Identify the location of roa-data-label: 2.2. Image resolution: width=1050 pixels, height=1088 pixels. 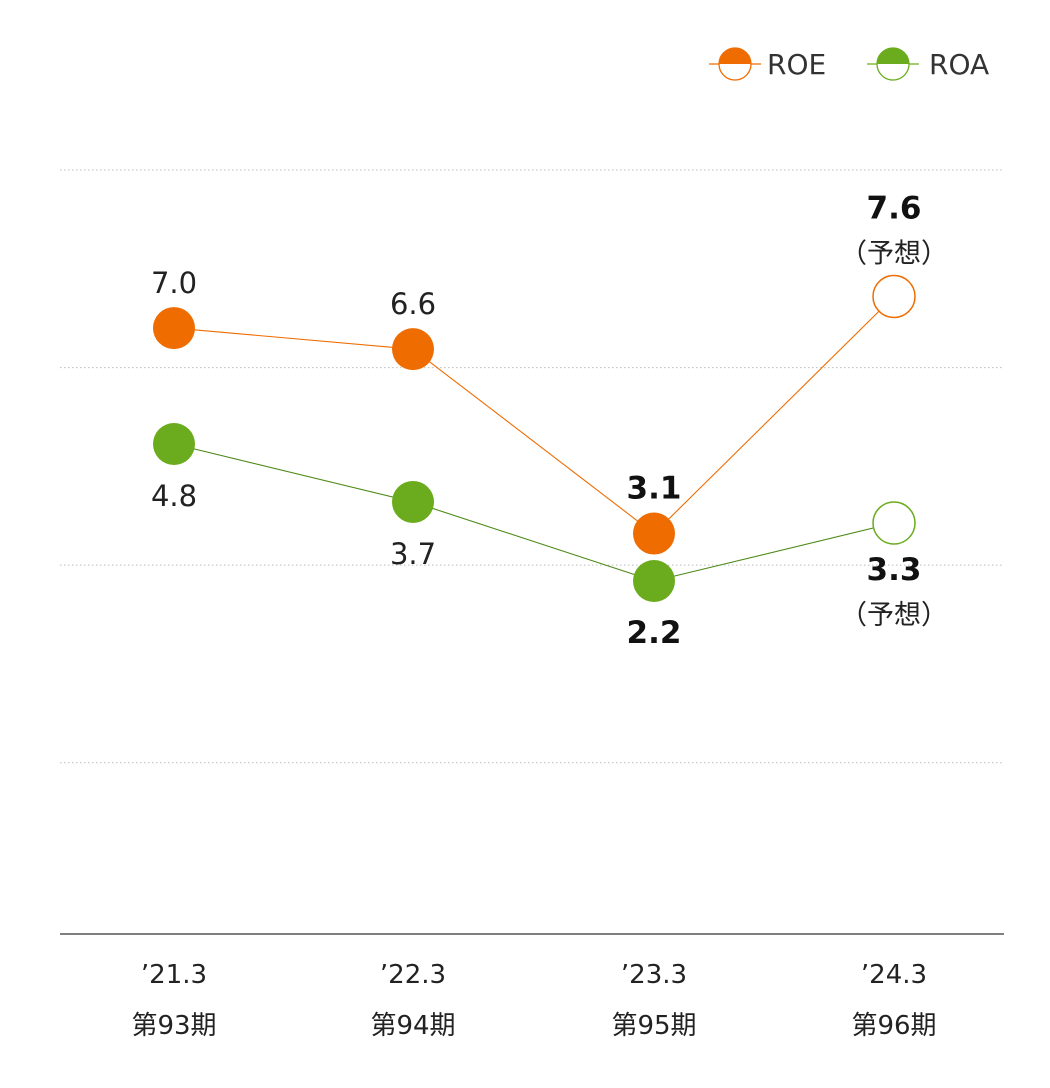
(654, 633).